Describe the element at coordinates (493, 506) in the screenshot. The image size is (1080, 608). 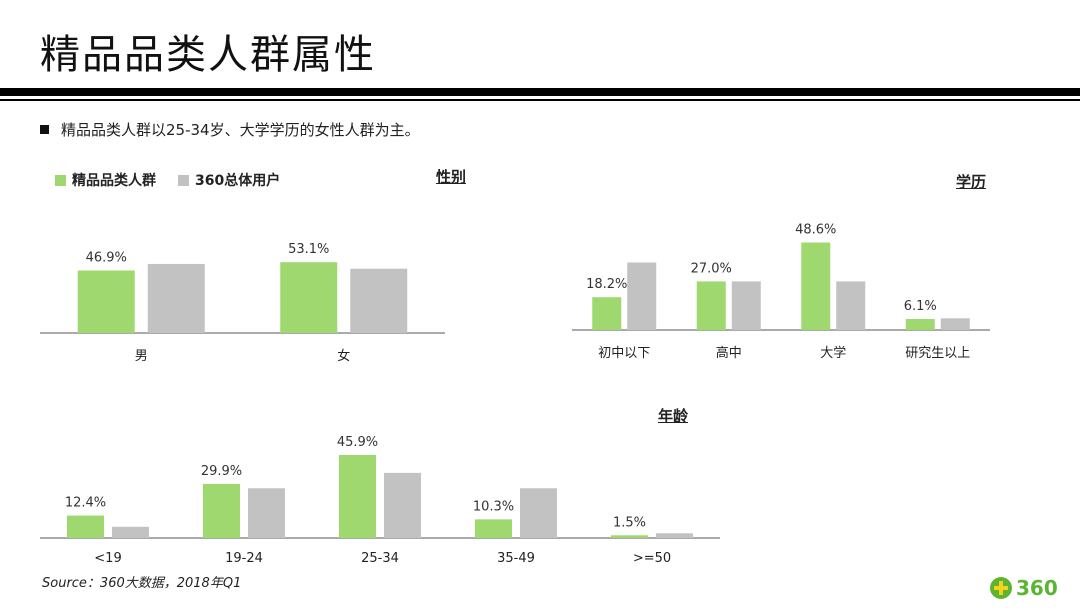
I see `age-data-label-3: 10.3%` at that location.